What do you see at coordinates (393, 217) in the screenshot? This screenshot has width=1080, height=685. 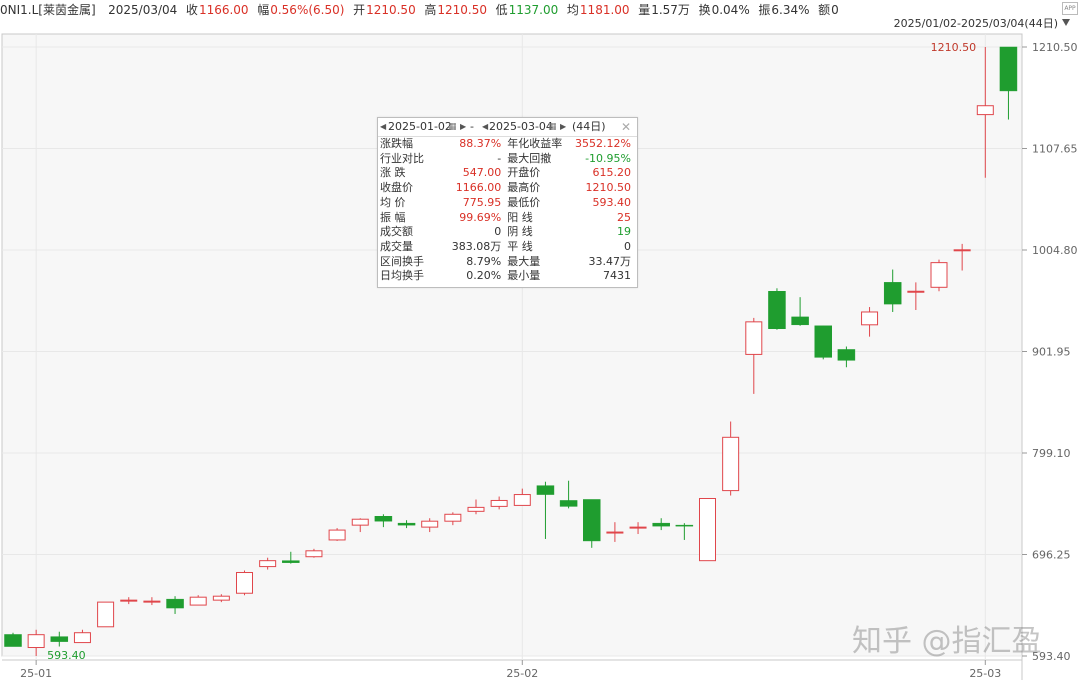 I see `stat-label: 振 幅` at bounding box center [393, 217].